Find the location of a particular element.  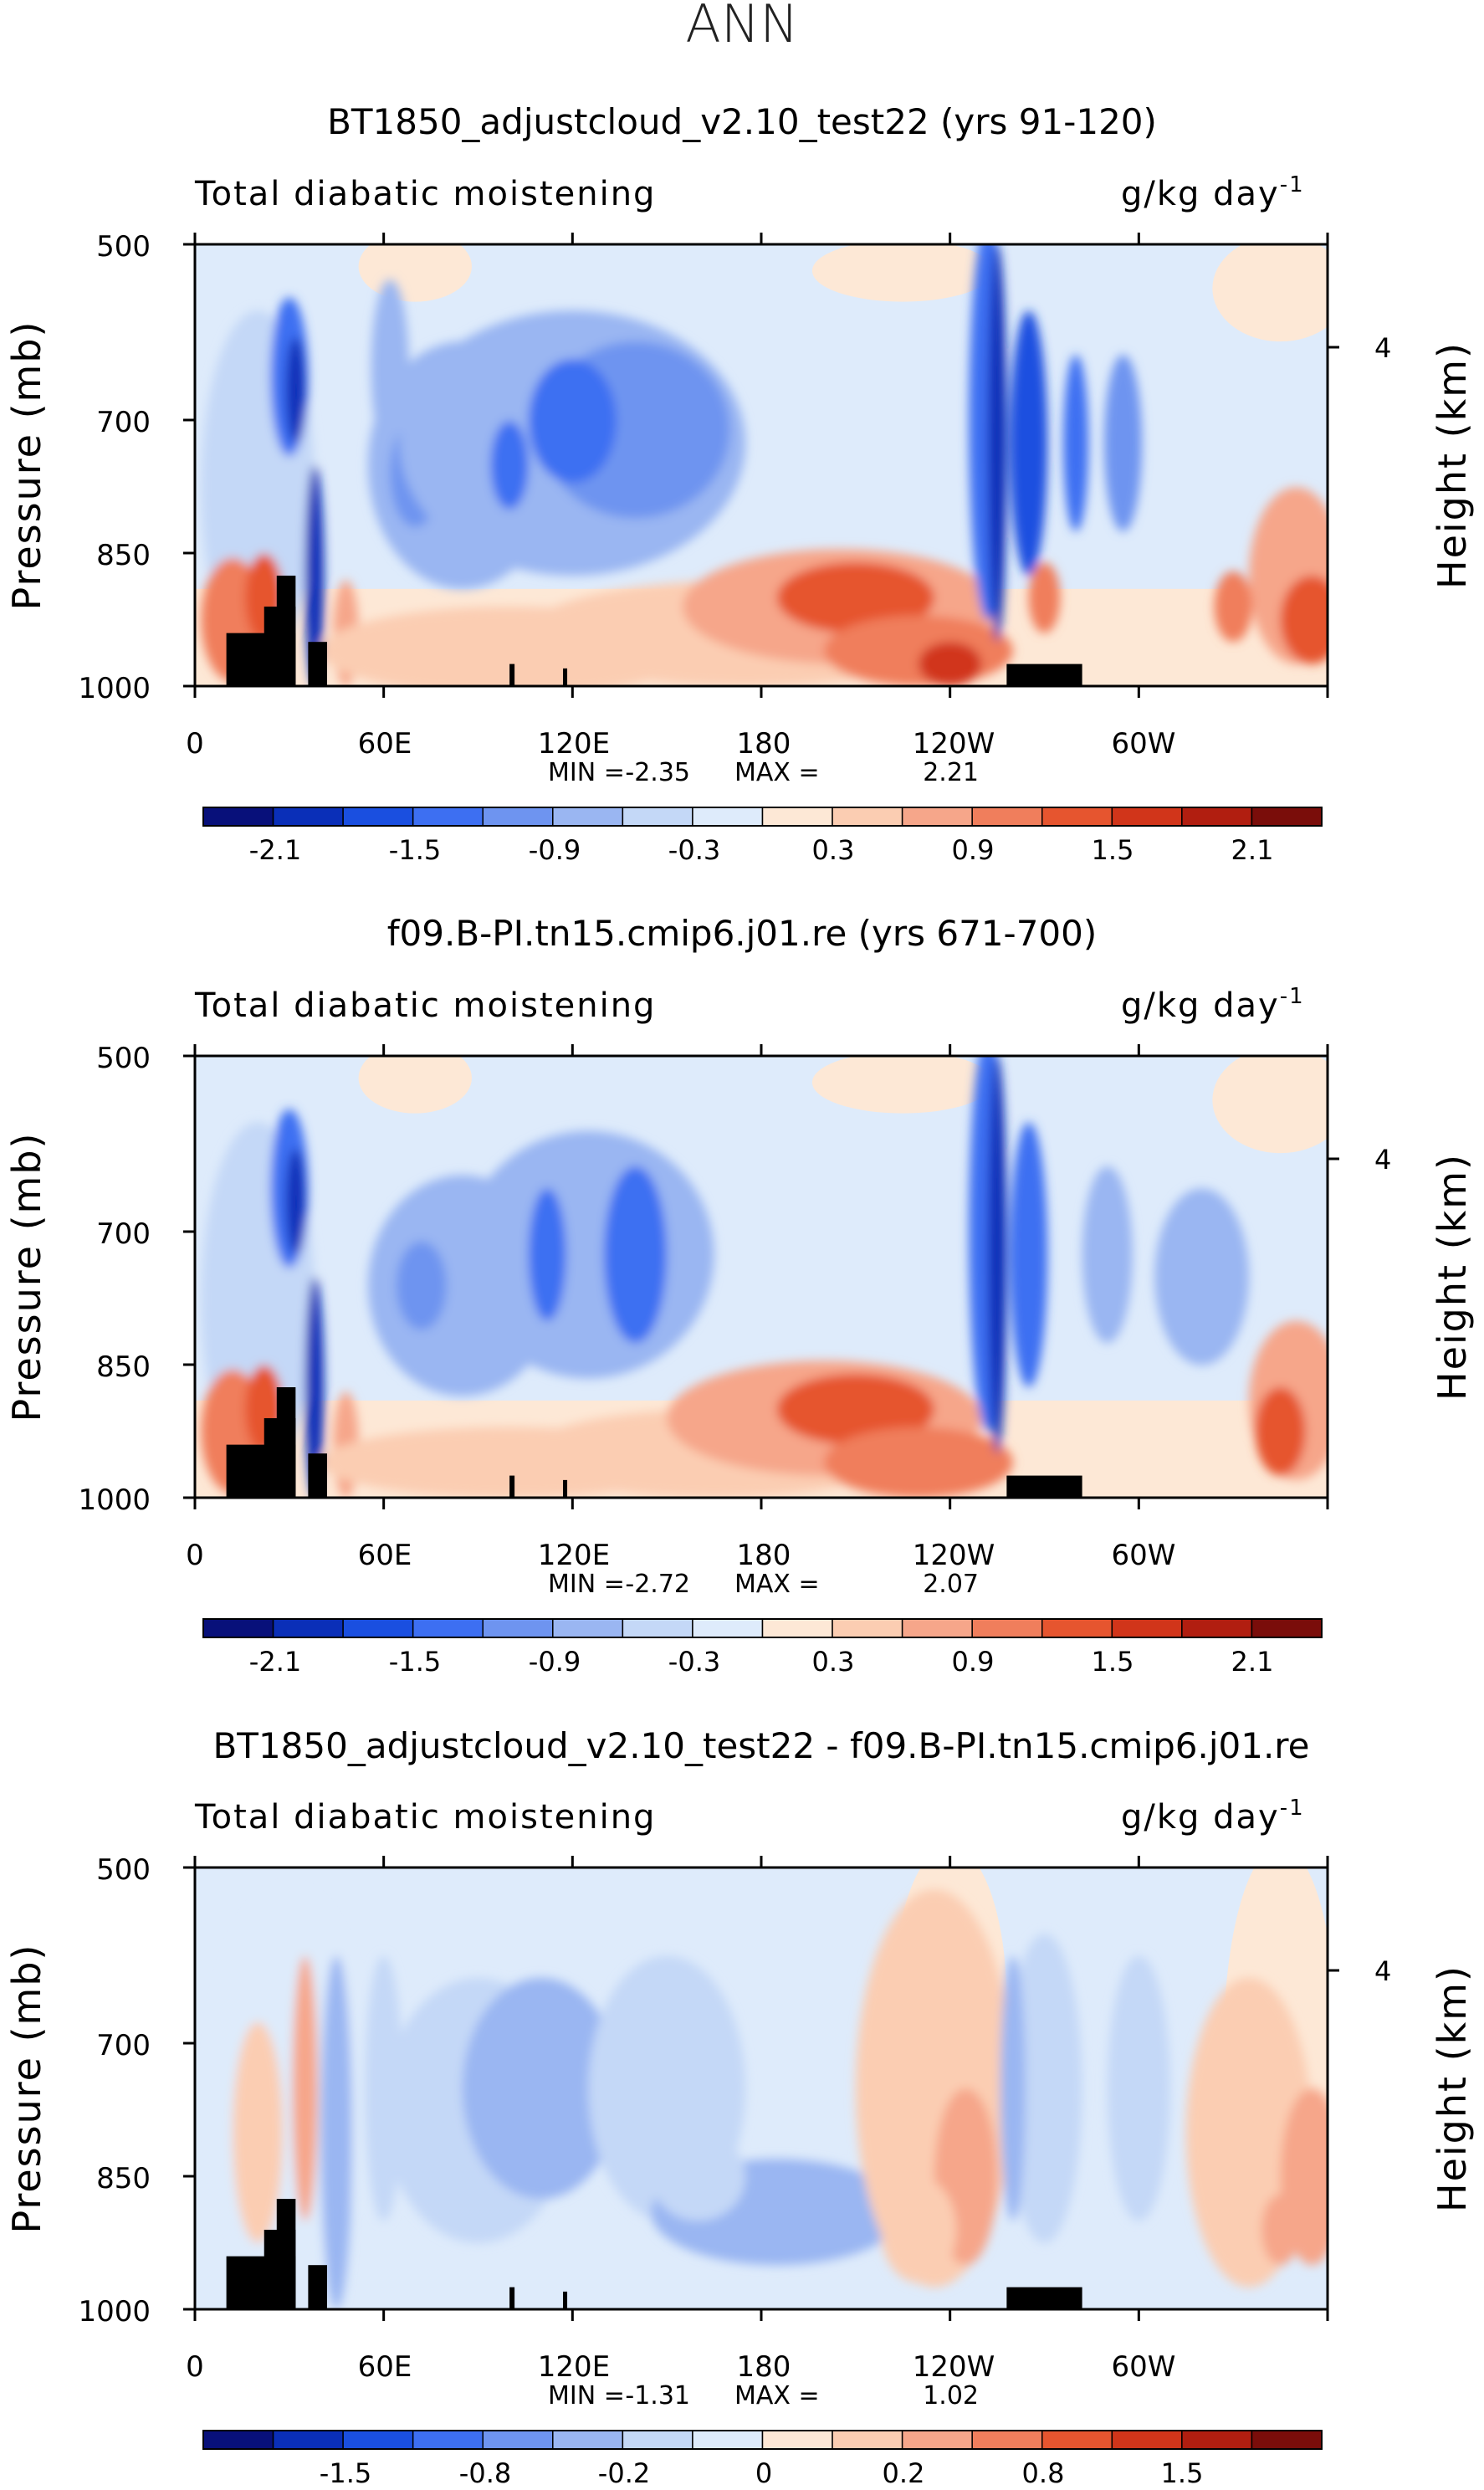

cbar-label: -0.3 is located at coordinates (694, 850).